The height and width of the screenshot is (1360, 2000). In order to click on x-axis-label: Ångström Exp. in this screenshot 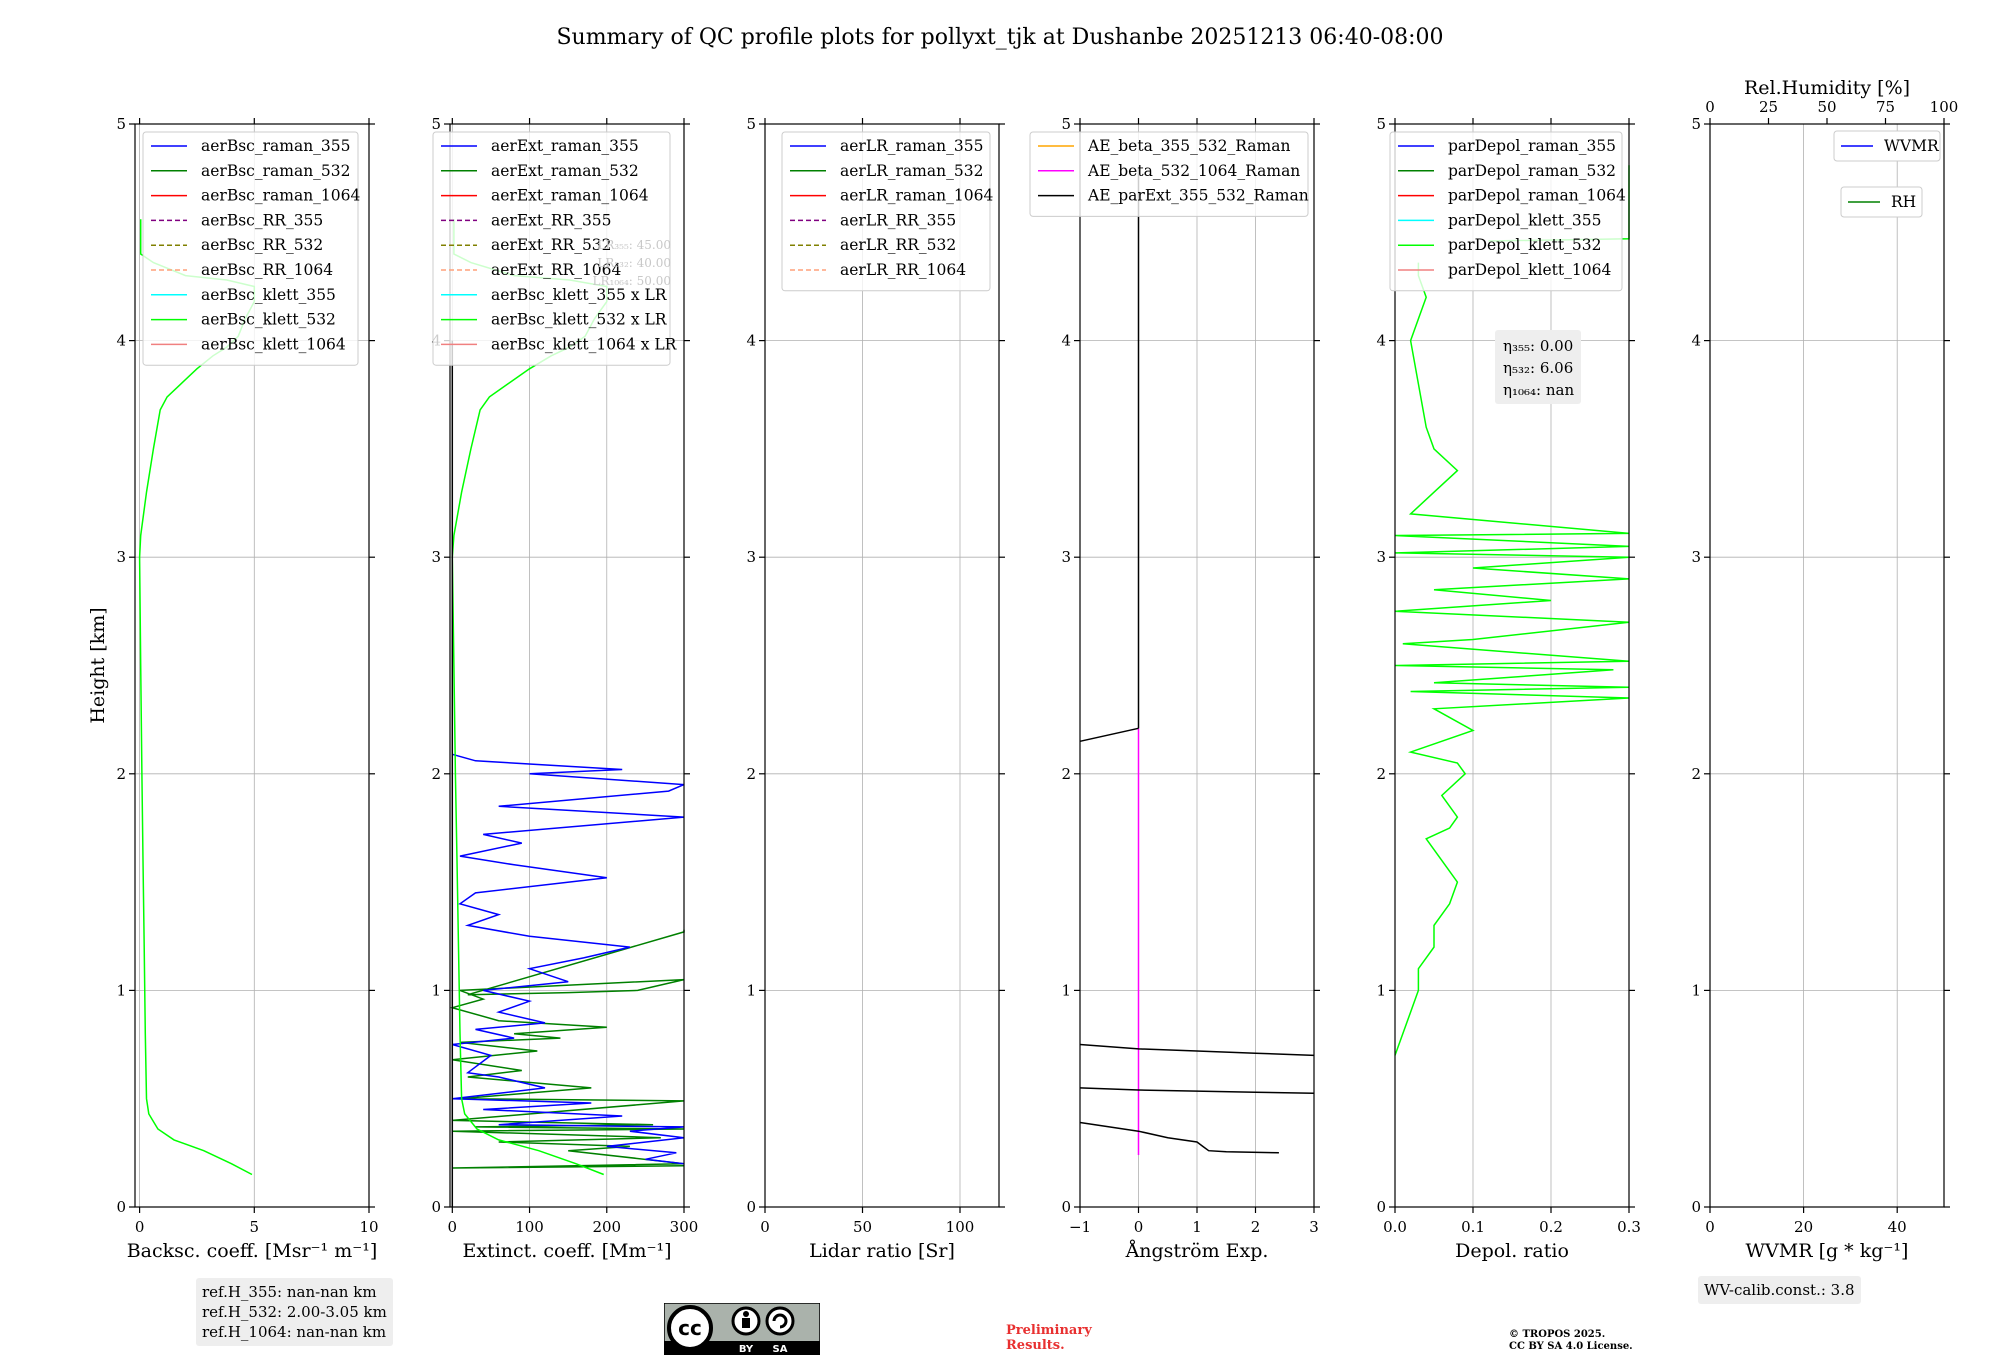, I will do `click(1197, 1251)`.